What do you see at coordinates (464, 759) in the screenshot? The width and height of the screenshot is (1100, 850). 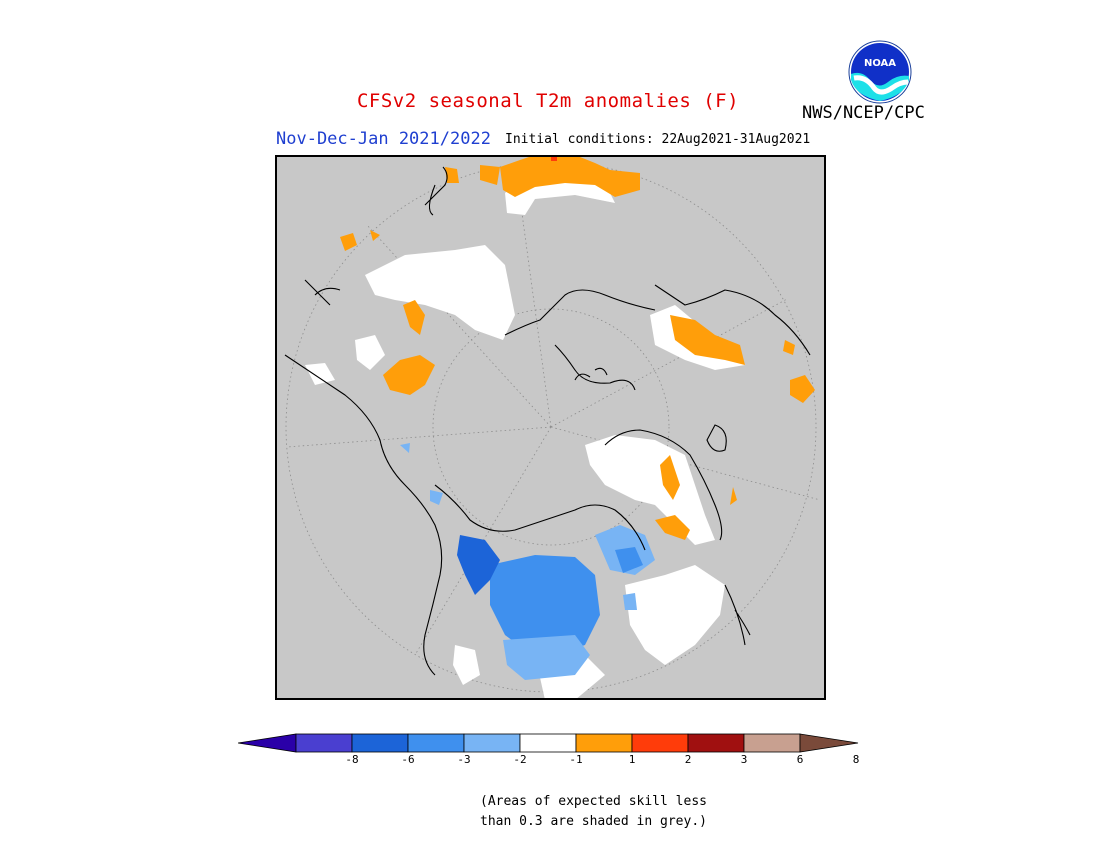 I see `colorbar-tick-label: -3` at bounding box center [464, 759].